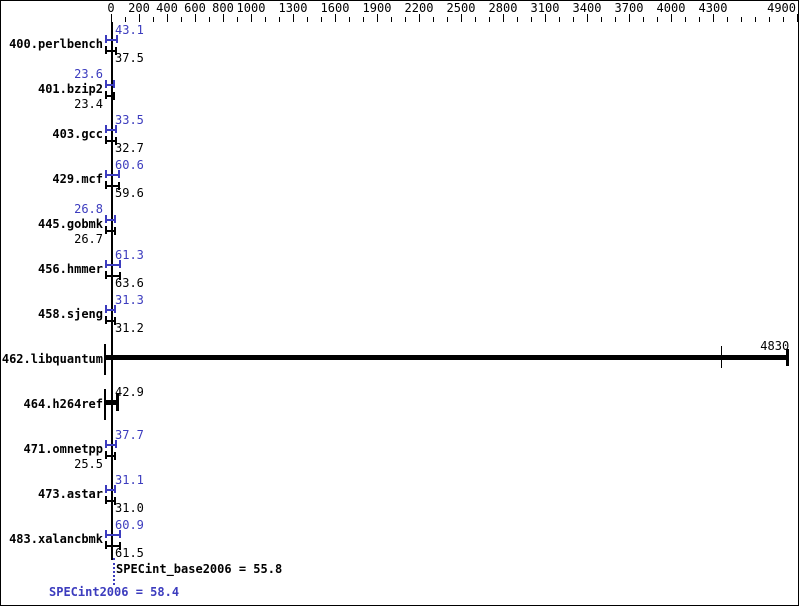 Image resolution: width=799 pixels, height=606 pixels. I want to click on base-value-label: 32.7, so click(129, 148).